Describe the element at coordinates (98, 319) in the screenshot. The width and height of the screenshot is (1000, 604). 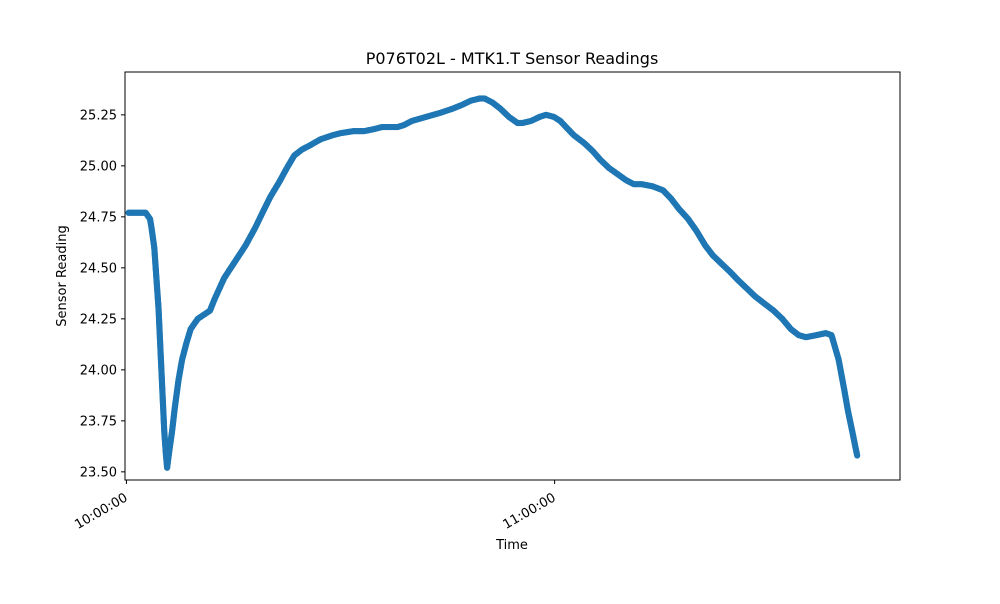
I see `y-tick-label: 24.25` at that location.